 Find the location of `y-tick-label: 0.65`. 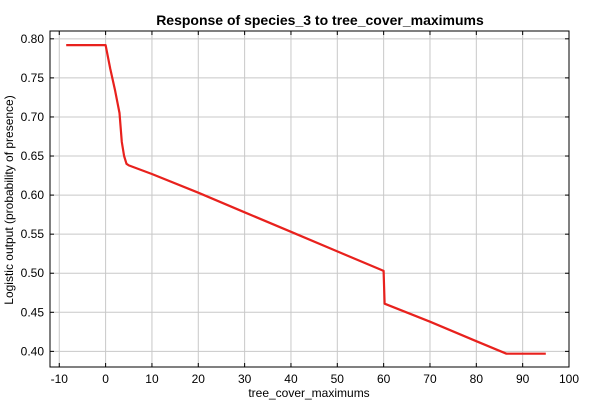

y-tick-label: 0.65 is located at coordinates (33, 156).